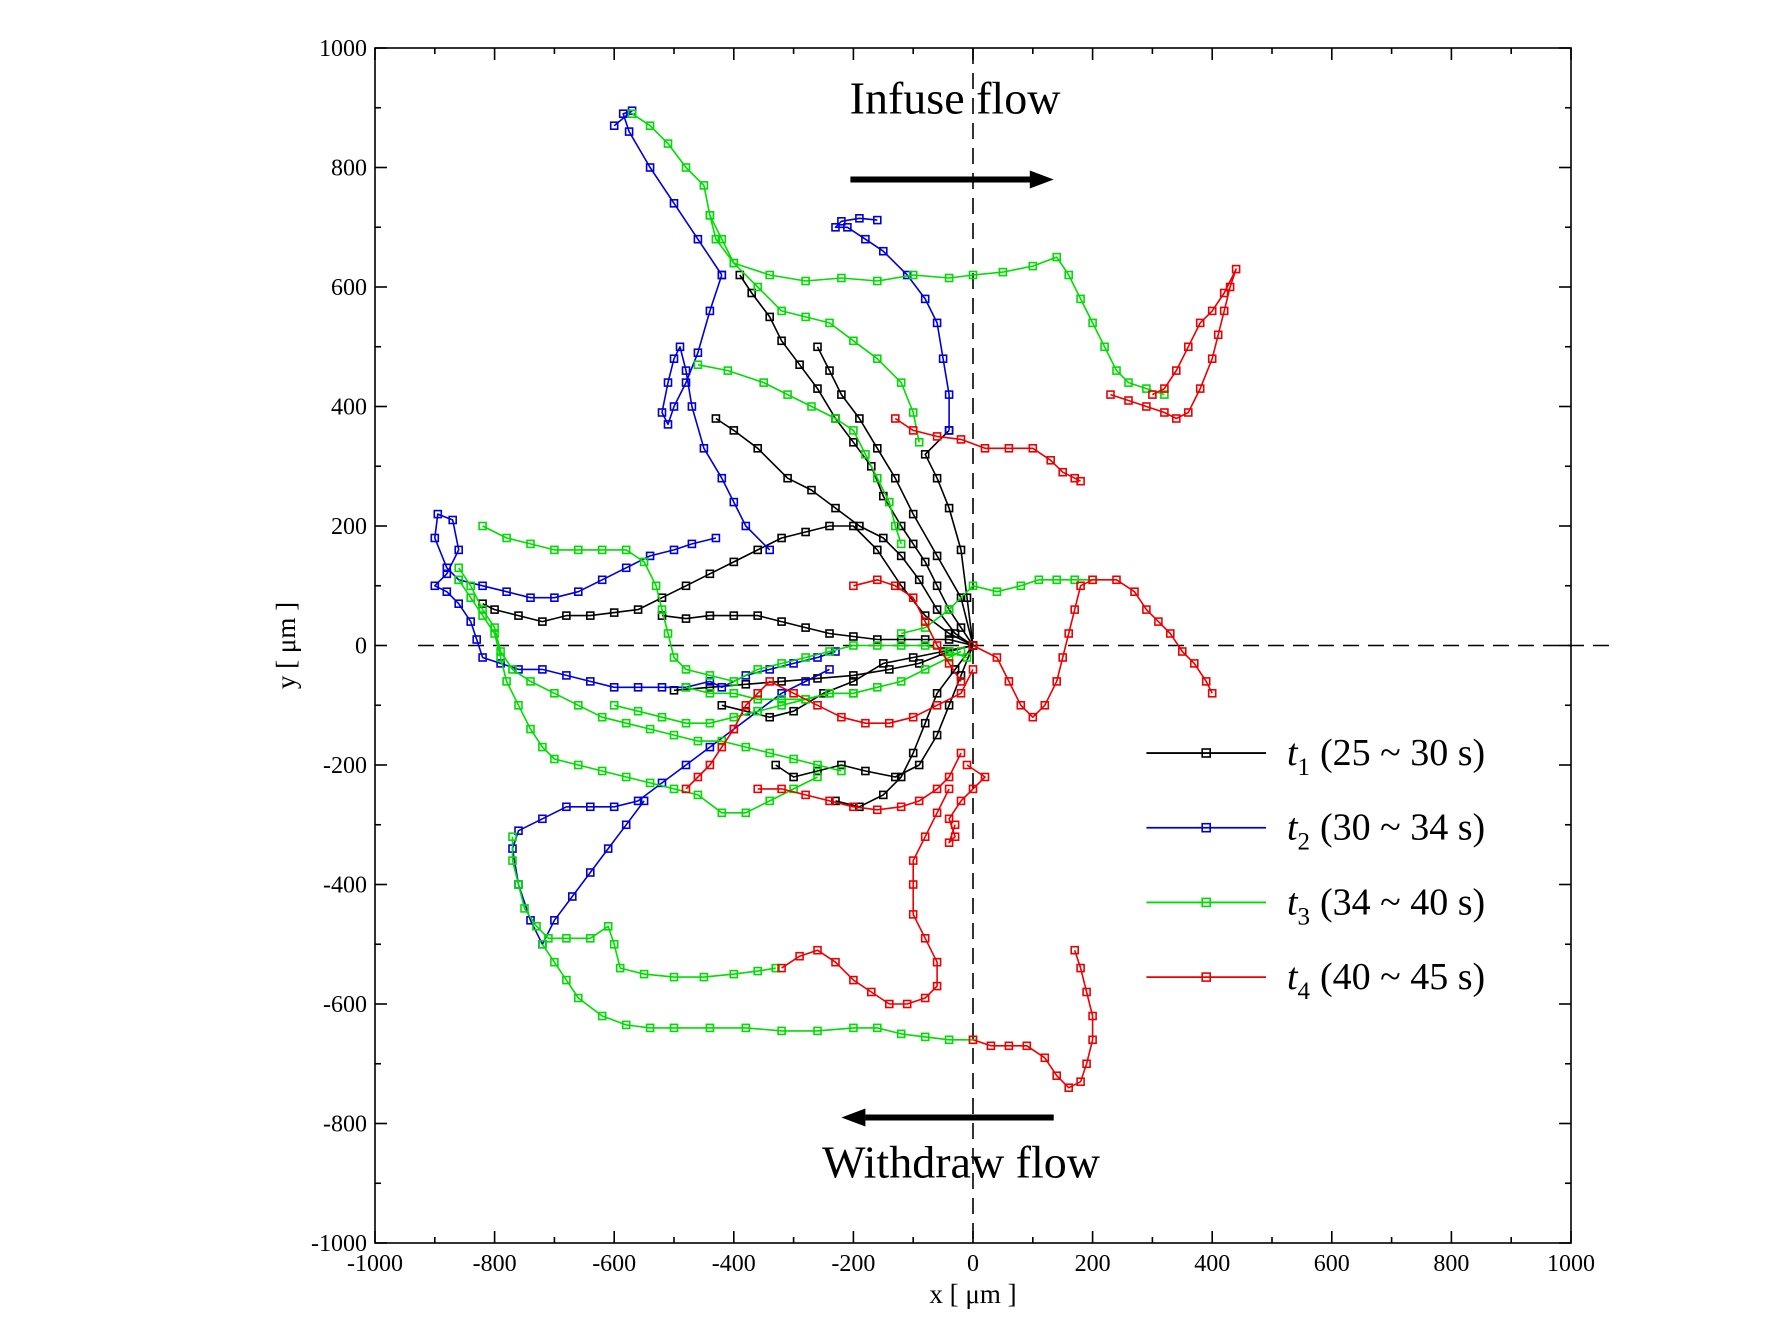  What do you see at coordinates (339, 1244) in the screenshot?
I see `y-tick-label: -1000` at bounding box center [339, 1244].